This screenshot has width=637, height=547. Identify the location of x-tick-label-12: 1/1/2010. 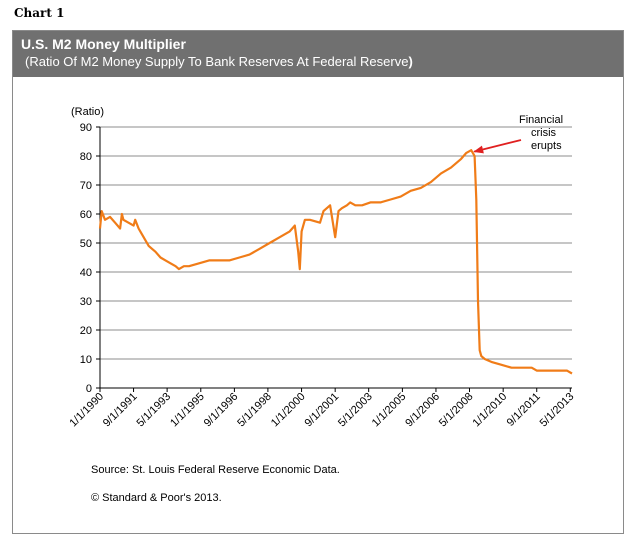
(490, 410).